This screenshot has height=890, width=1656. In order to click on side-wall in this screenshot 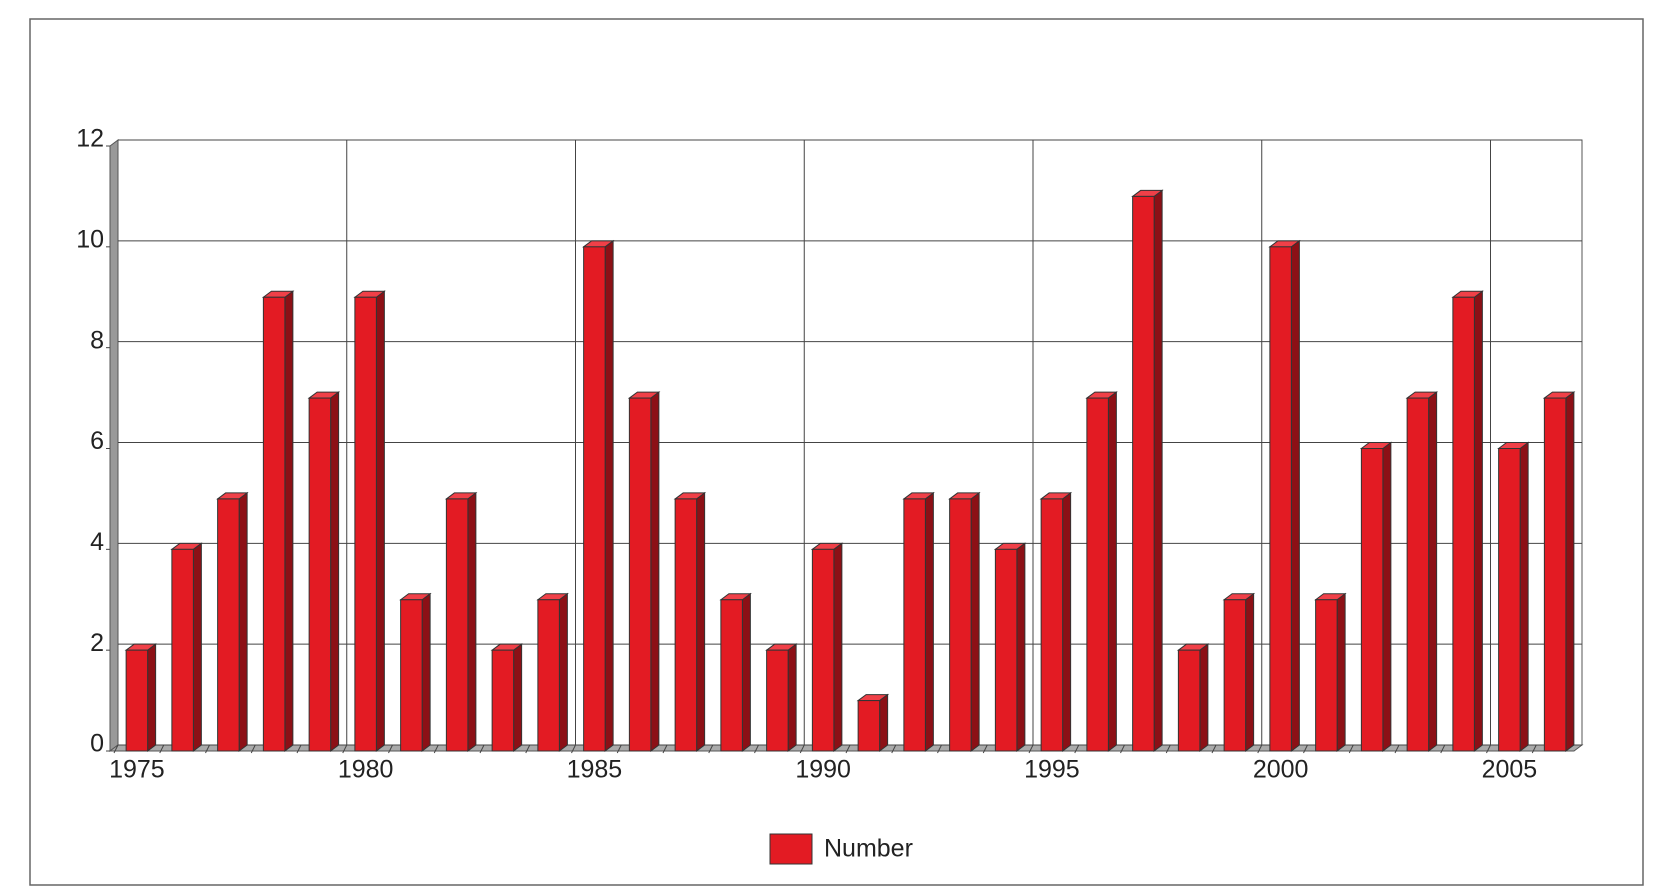, I will do `click(114, 445)`.